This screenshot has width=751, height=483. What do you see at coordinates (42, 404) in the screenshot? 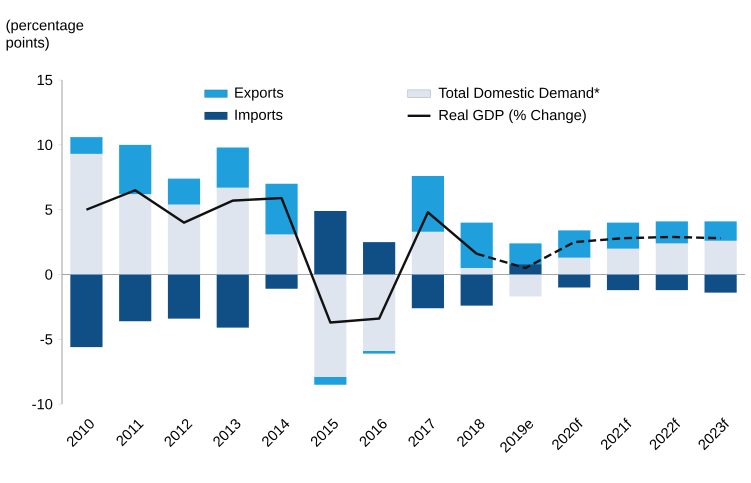
I see `y-tick-label: -10` at bounding box center [42, 404].